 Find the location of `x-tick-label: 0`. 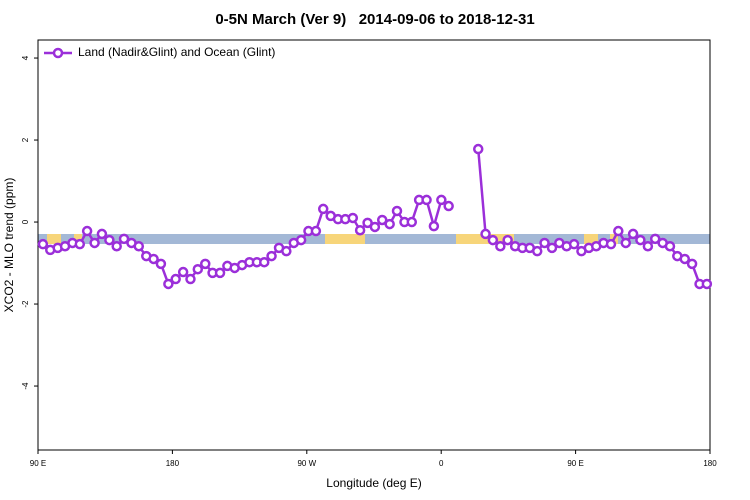

x-tick-label: 0 is located at coordinates (441, 463).